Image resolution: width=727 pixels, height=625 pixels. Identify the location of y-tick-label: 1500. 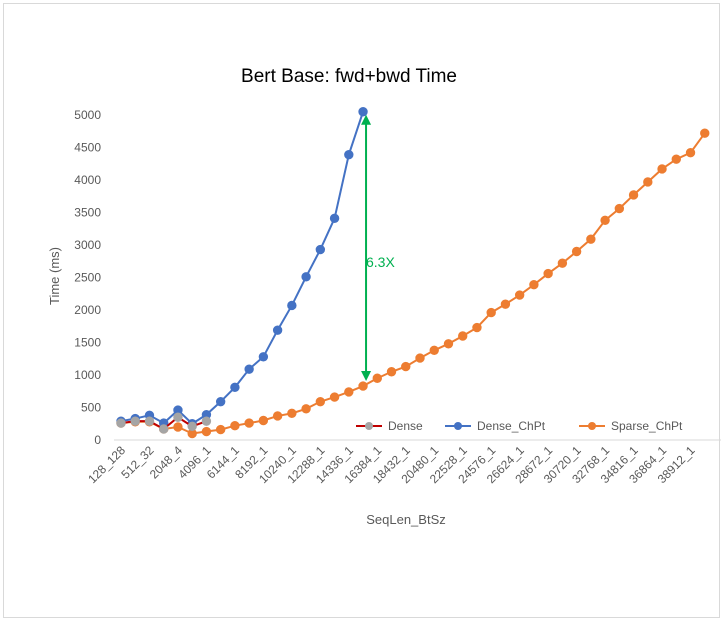
(87, 343).